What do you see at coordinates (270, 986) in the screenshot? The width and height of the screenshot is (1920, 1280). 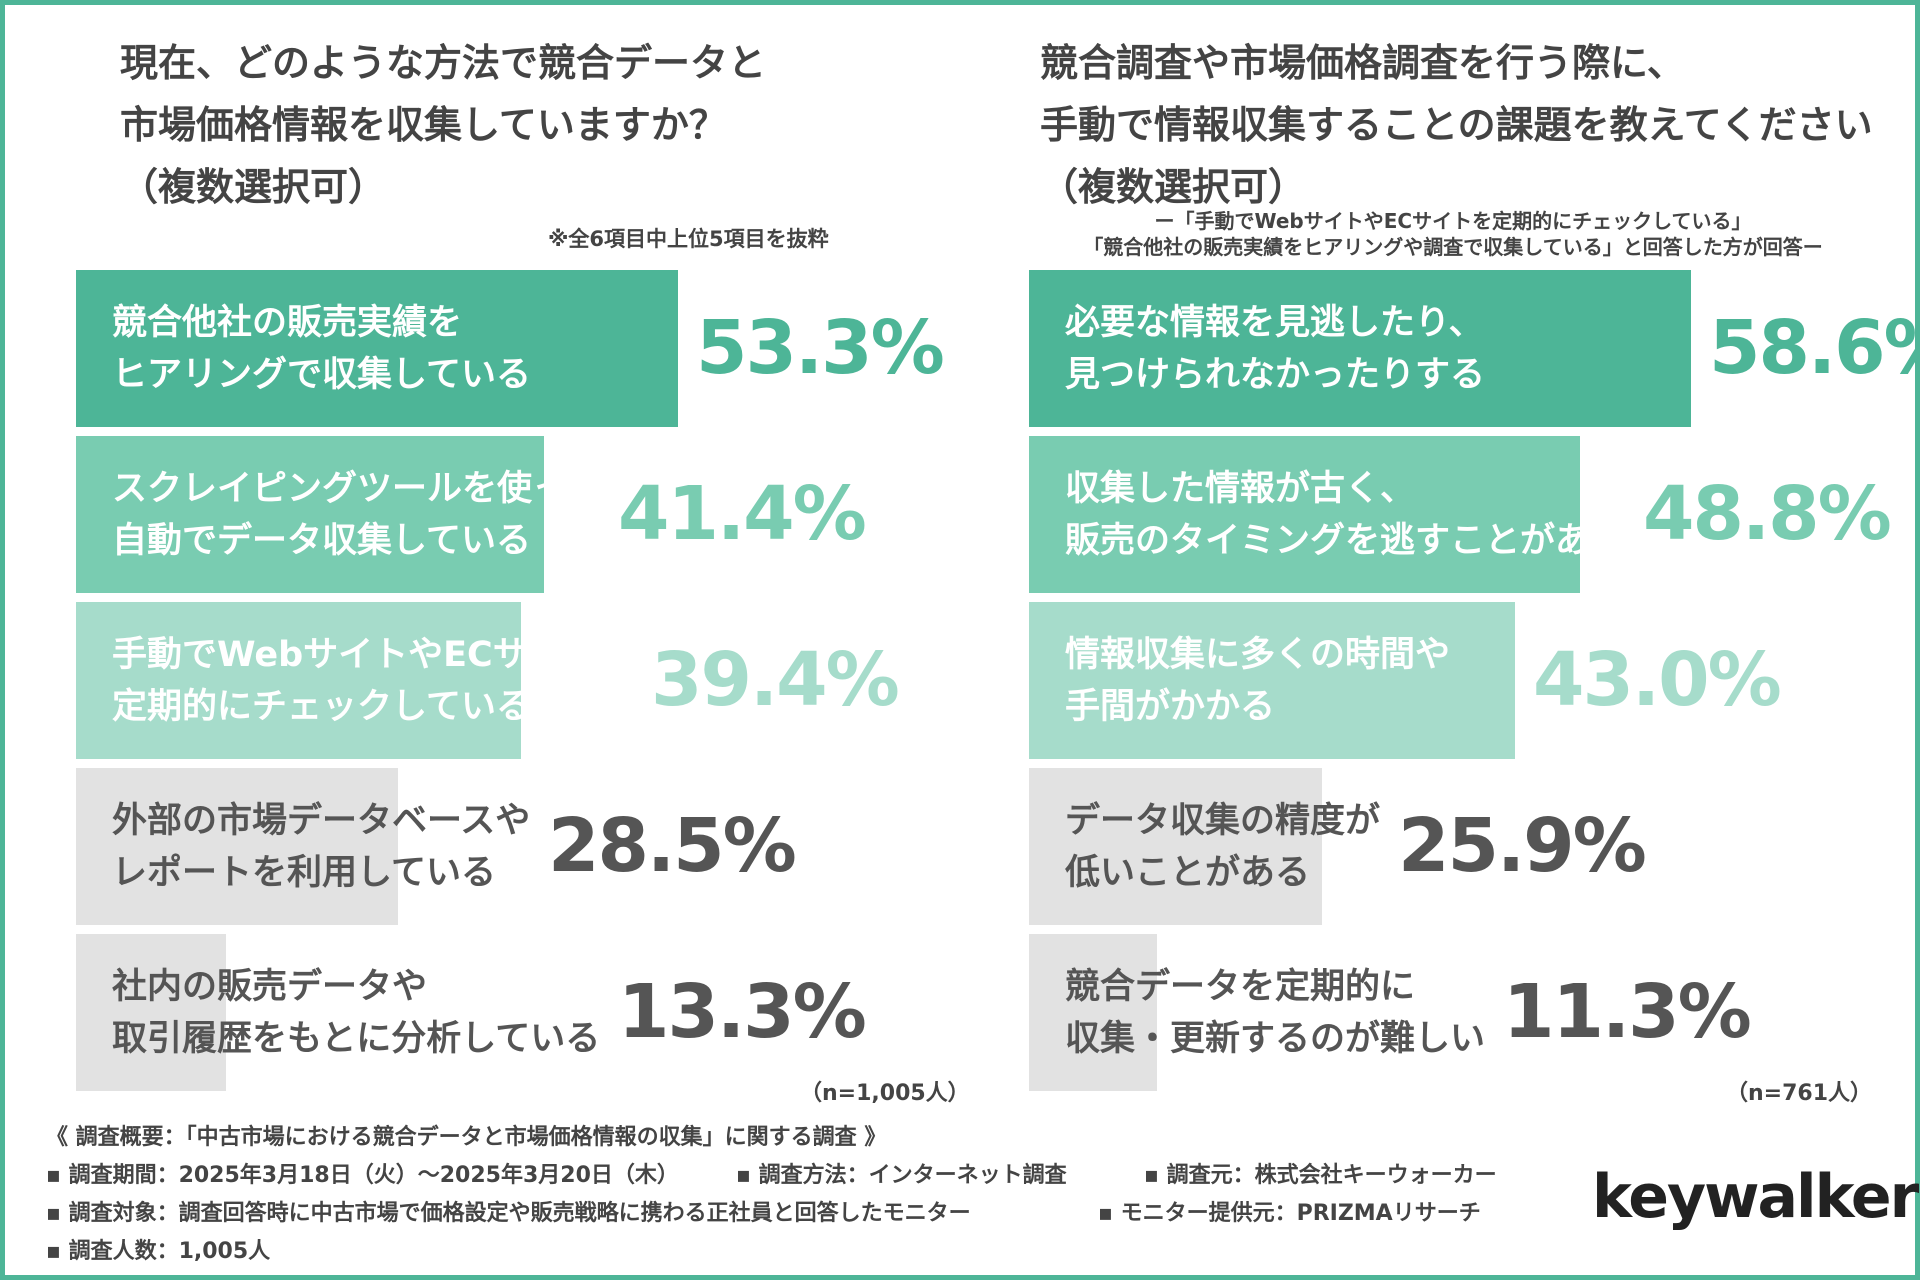 I see `left-bar-label-5-line-1: 社内の販売データや` at bounding box center [270, 986].